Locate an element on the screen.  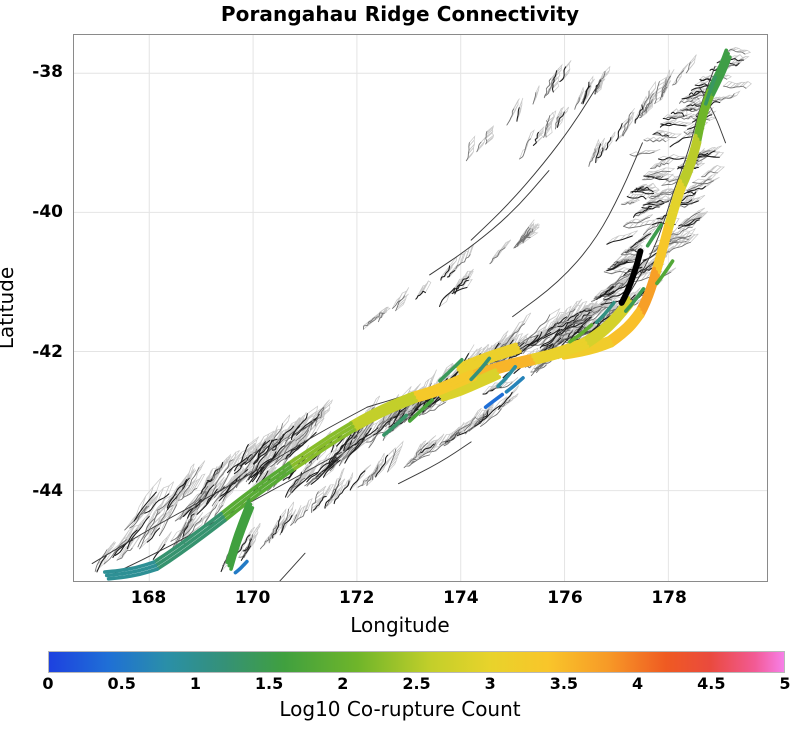
y-tick-label: -40 is located at coordinates (47, 212).